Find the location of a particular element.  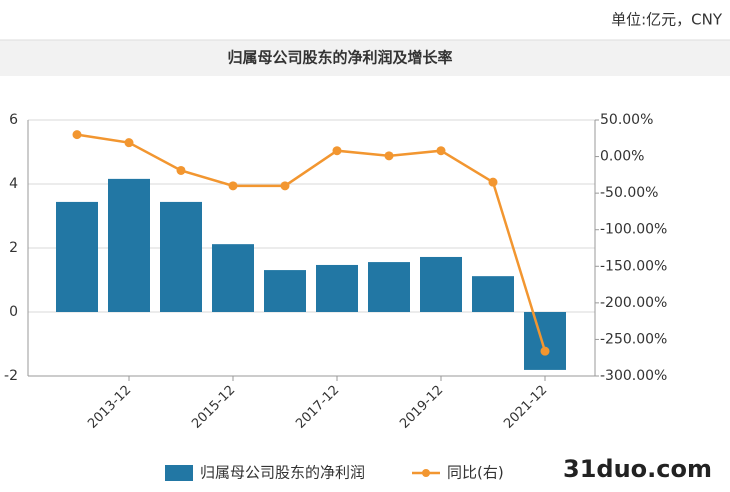

x-tick-label: 2015-12 is located at coordinates (213, 407).